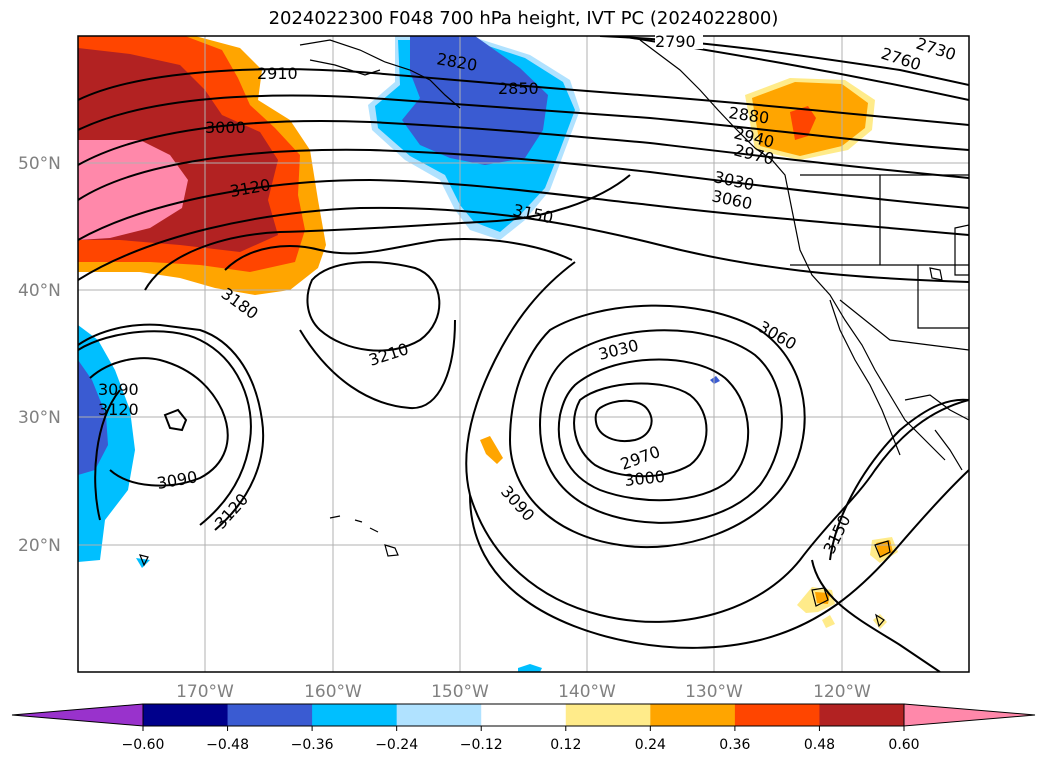 The image size is (1047, 765). What do you see at coordinates (675, 41) in the screenshot?
I see `contour-label: 2790` at bounding box center [675, 41].